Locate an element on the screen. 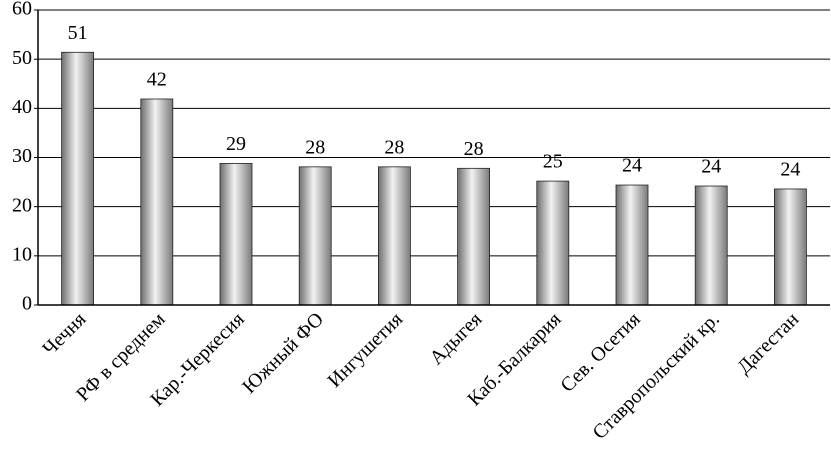 The height and width of the screenshot is (457, 831). y-tick-label: 10 is located at coordinates (22, 254).